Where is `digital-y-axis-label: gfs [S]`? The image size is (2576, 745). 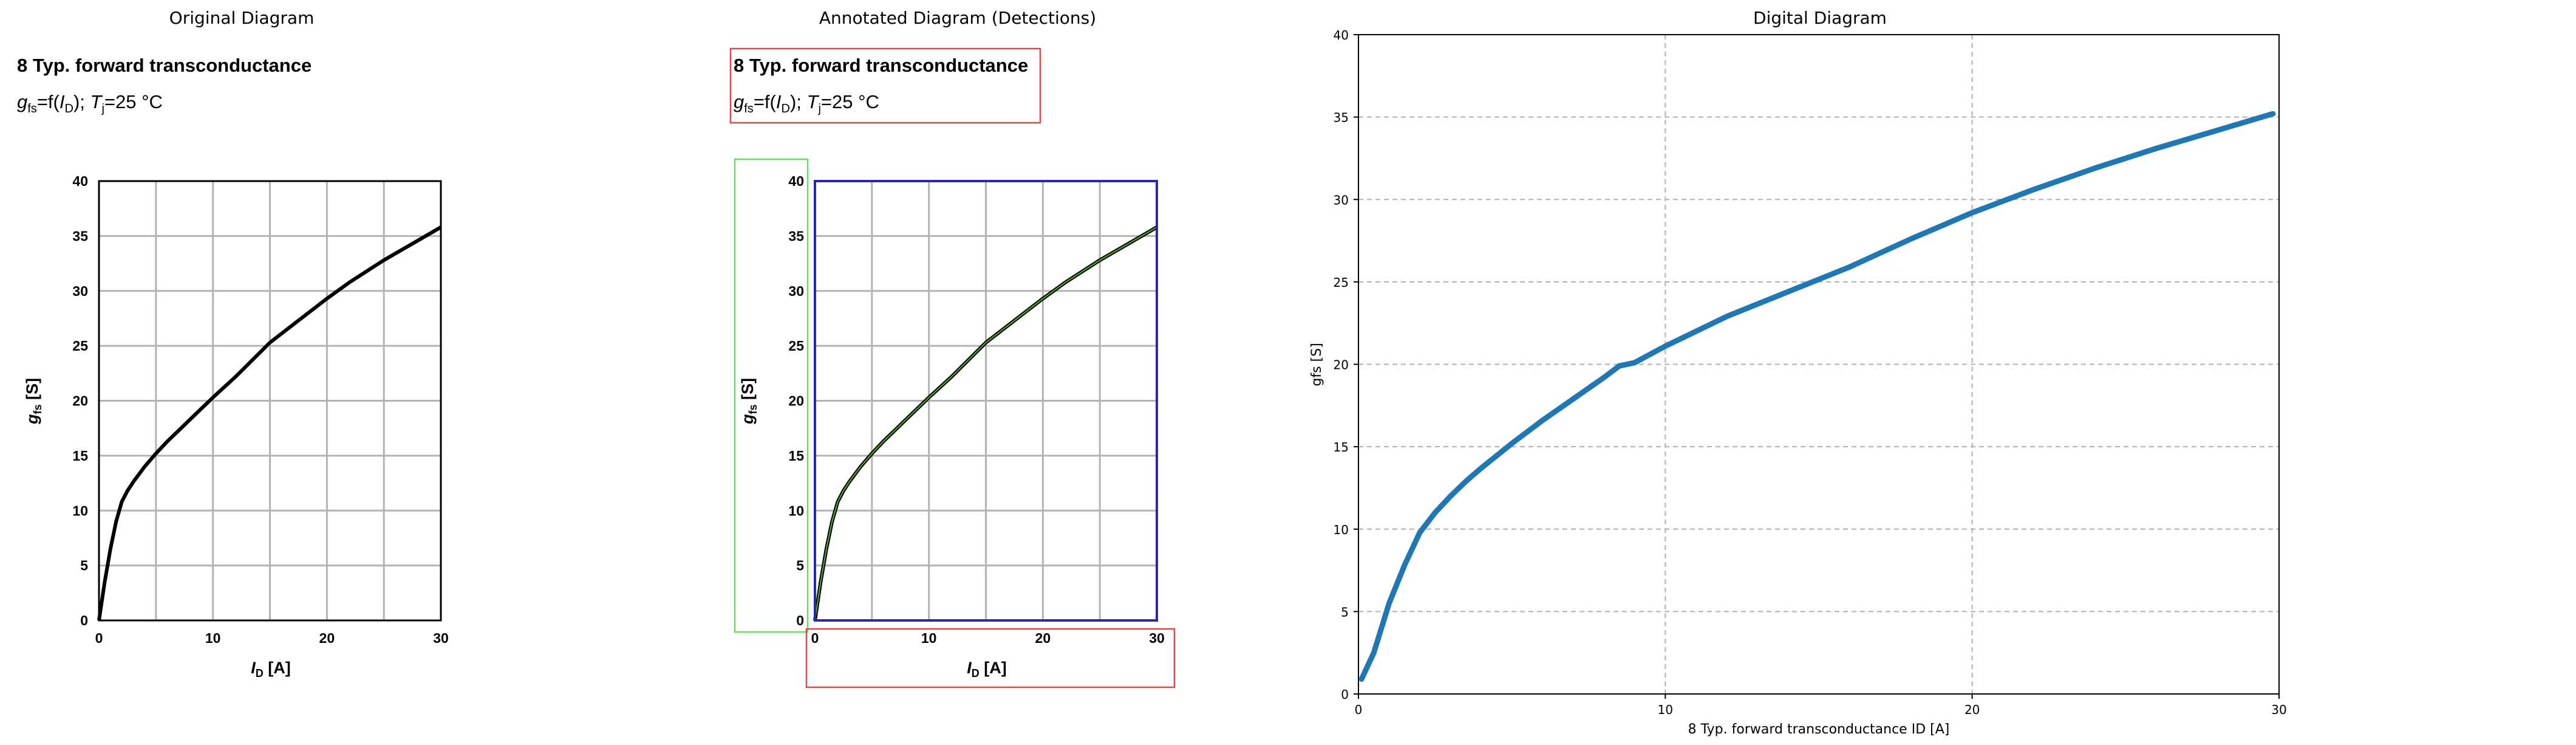 digital-y-axis-label: gfs [S] is located at coordinates (1317, 364).